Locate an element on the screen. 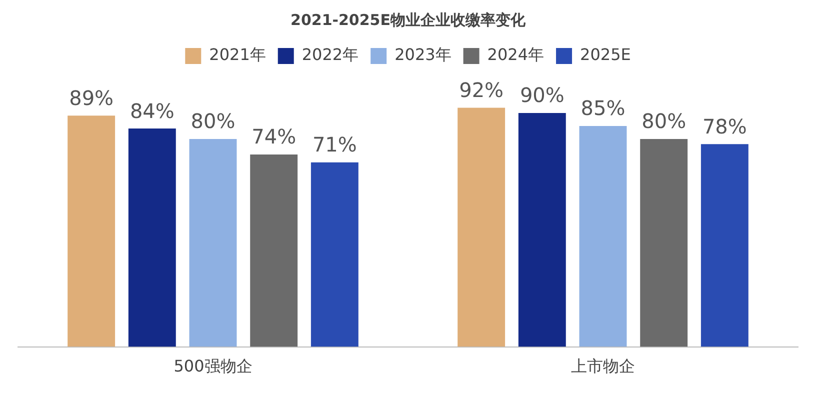  x-tick-label: 500强物企 is located at coordinates (213, 366).